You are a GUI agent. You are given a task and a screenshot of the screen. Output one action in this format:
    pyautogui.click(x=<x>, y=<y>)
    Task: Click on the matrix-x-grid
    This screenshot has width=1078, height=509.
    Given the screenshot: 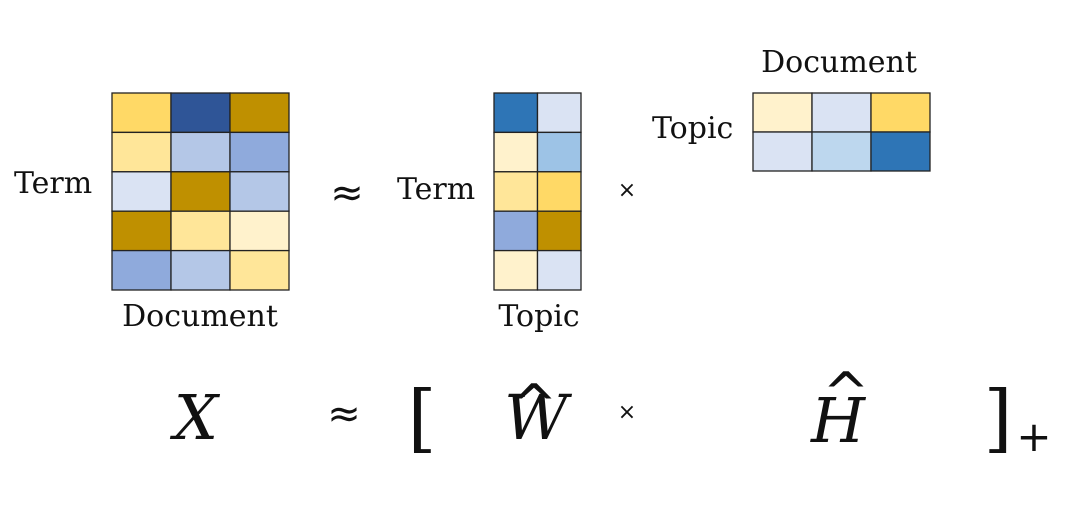 What is the action you would take?
    pyautogui.click(x=200, y=191)
    